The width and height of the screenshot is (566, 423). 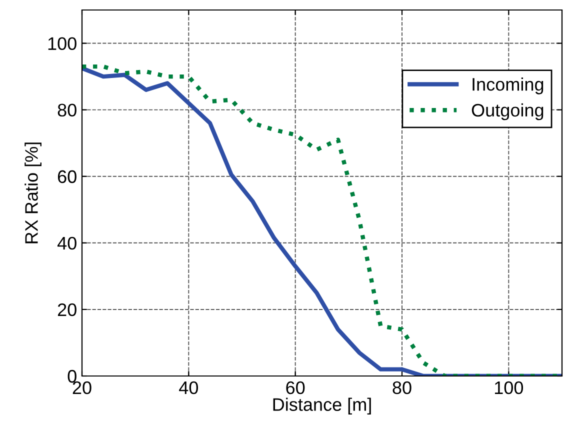 I want to click on legend-label: Incoming, so click(x=508, y=85).